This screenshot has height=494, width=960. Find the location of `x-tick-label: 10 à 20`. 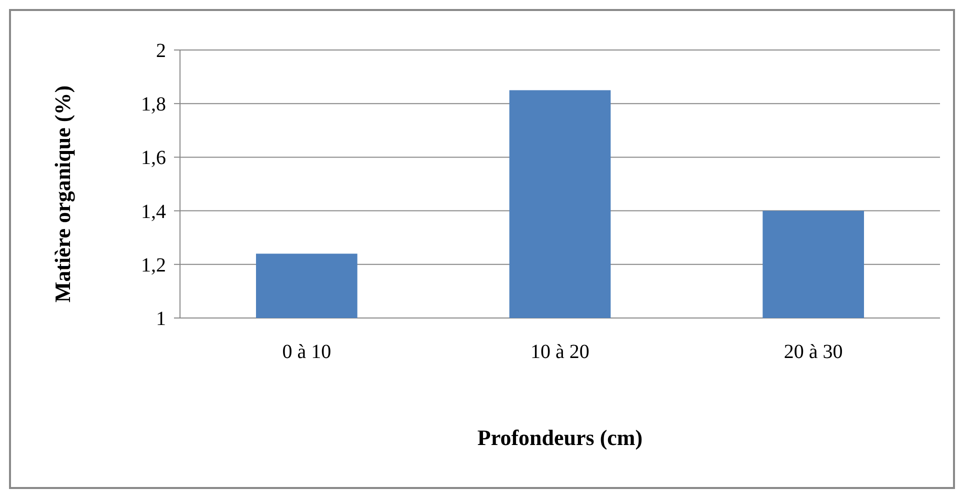

x-tick-label: 10 à 20 is located at coordinates (560, 352).